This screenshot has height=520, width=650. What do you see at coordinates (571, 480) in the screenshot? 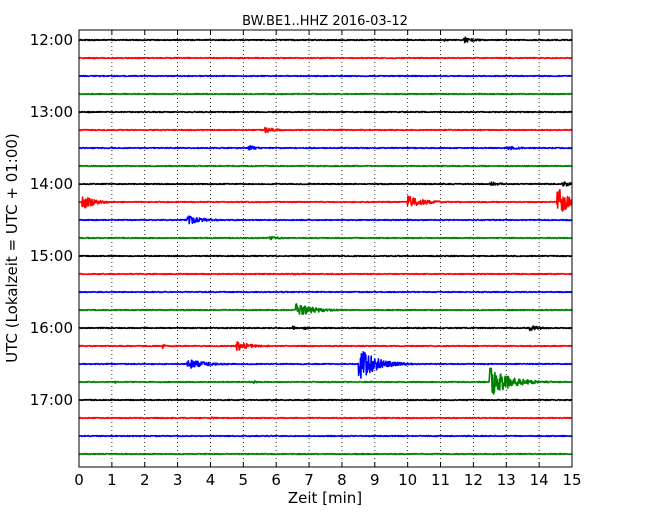
I see `x-tick-label: 15` at bounding box center [571, 480].